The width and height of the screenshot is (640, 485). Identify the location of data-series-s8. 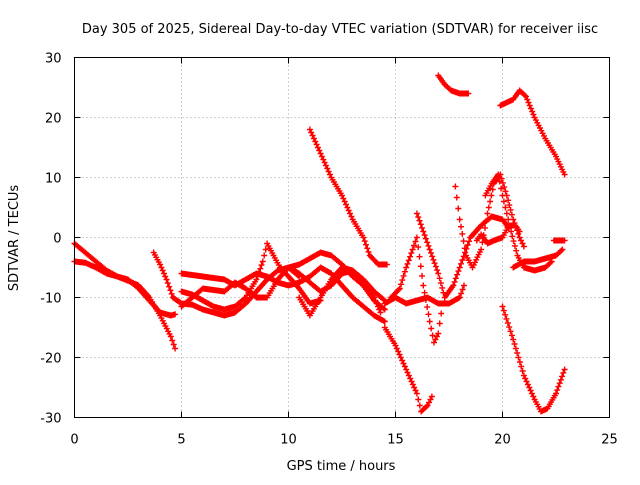
(342, 291).